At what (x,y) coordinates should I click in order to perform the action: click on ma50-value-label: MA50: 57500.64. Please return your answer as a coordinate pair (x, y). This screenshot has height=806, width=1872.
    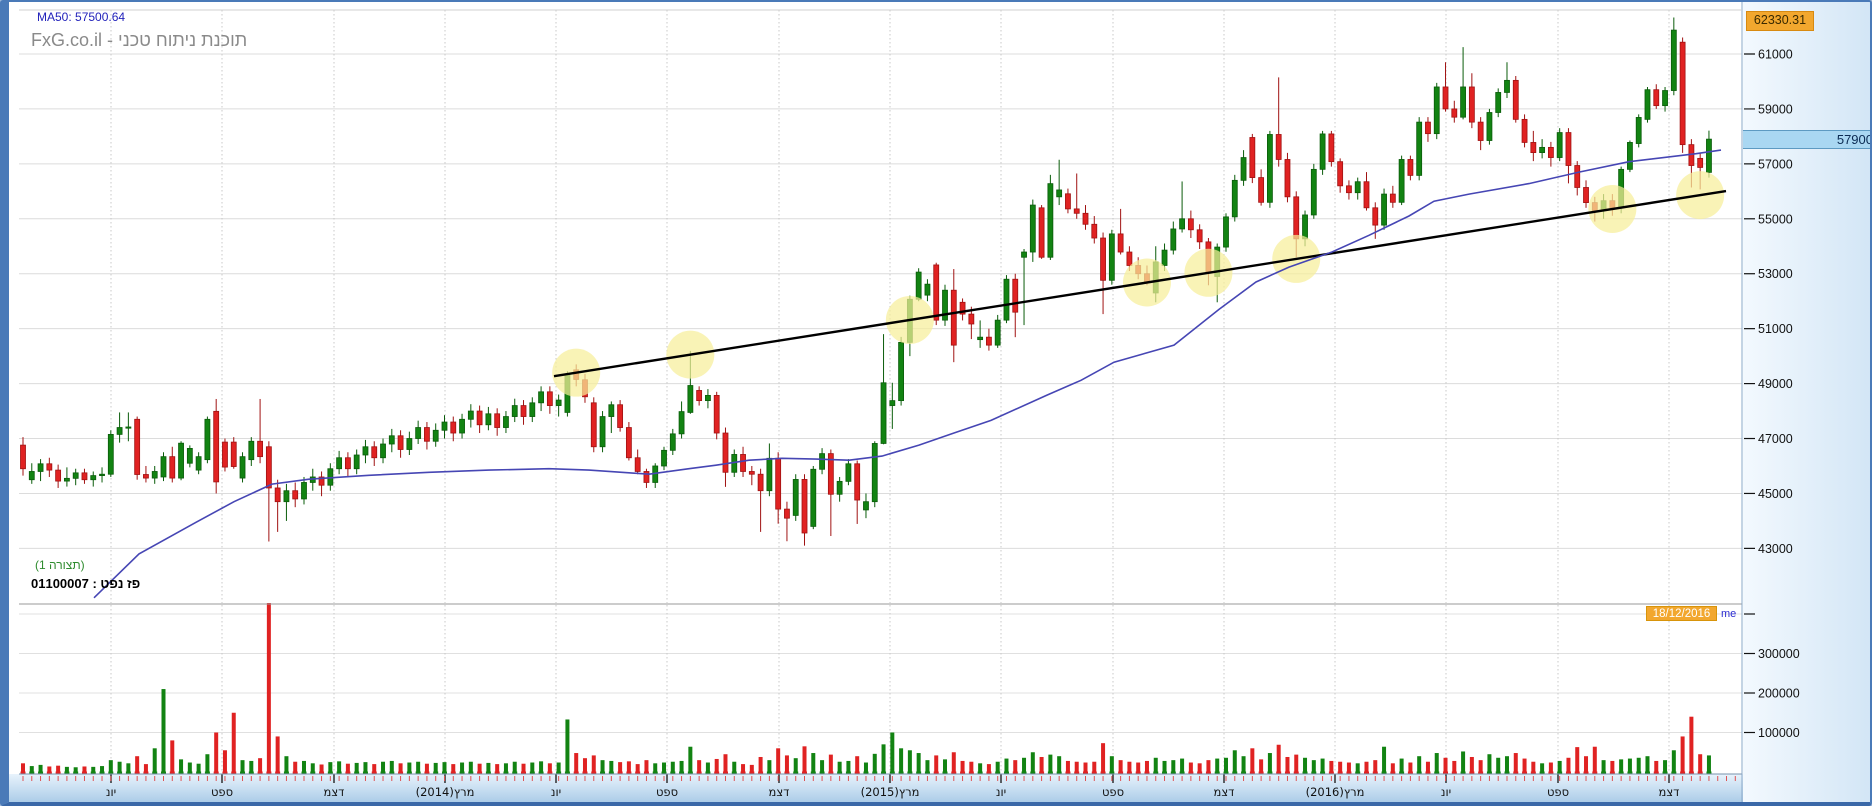
    Looking at the image, I should click on (81, 17).